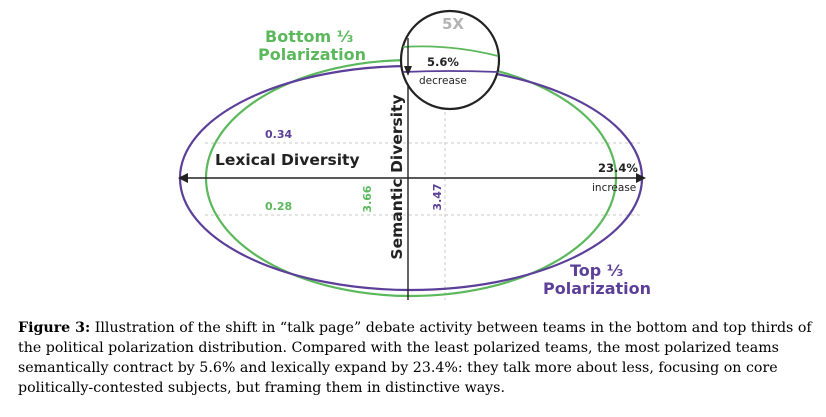 This screenshot has width=826, height=417. I want to click on green-upper-value: 0.34, so click(278, 134).